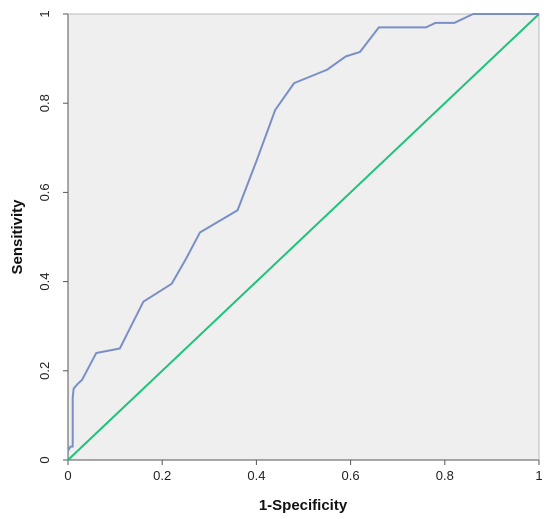 This screenshot has height=519, width=550. What do you see at coordinates (44, 103) in the screenshot?
I see `y-tick-label: 0.8` at bounding box center [44, 103].